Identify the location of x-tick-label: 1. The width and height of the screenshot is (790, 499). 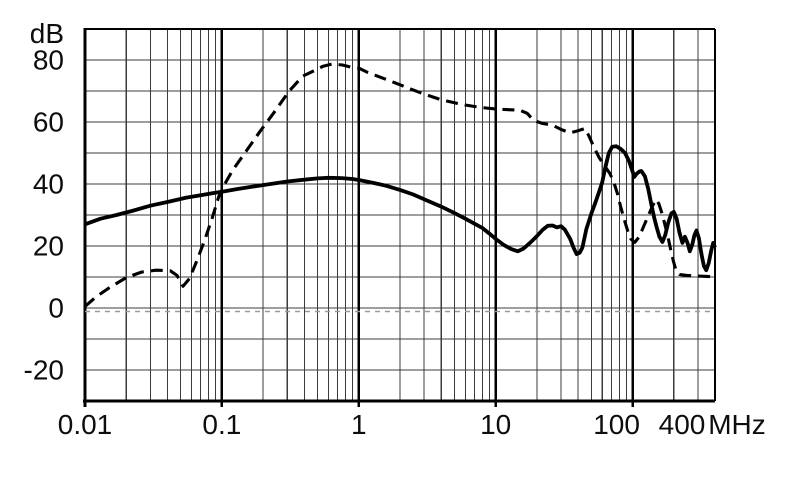
(359, 424).